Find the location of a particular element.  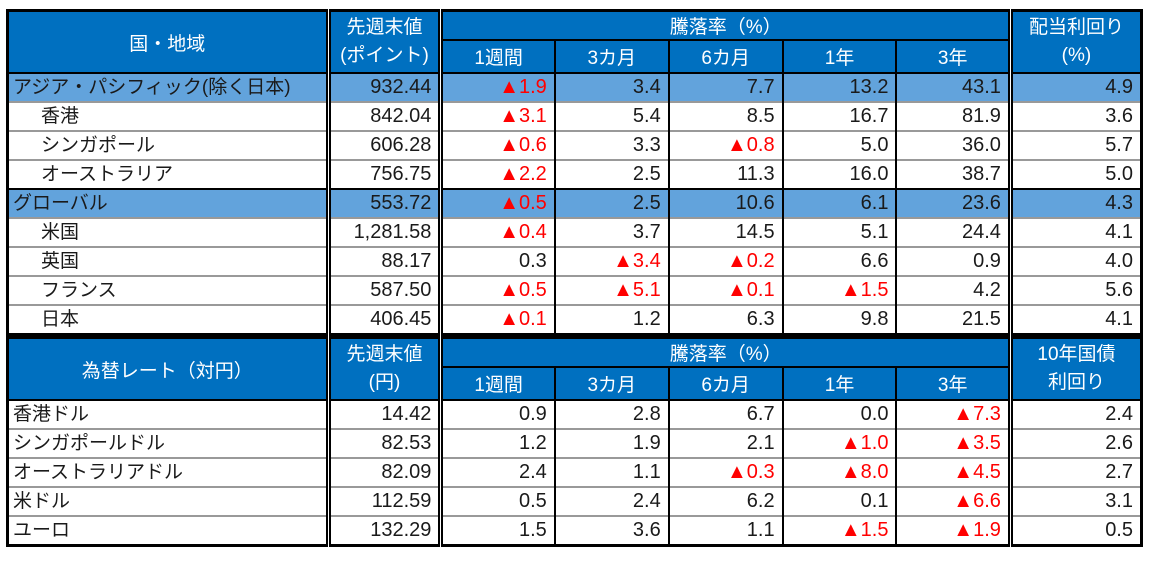

row-label: オーストラリアドル is located at coordinates (168, 472).